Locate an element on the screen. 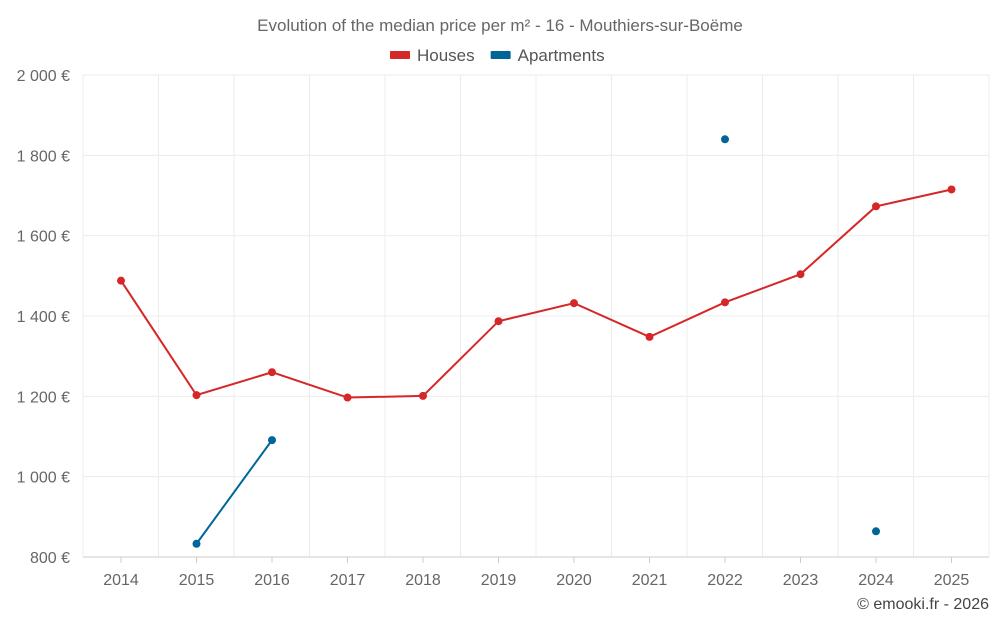  legend-label: Houses is located at coordinates (446, 55).